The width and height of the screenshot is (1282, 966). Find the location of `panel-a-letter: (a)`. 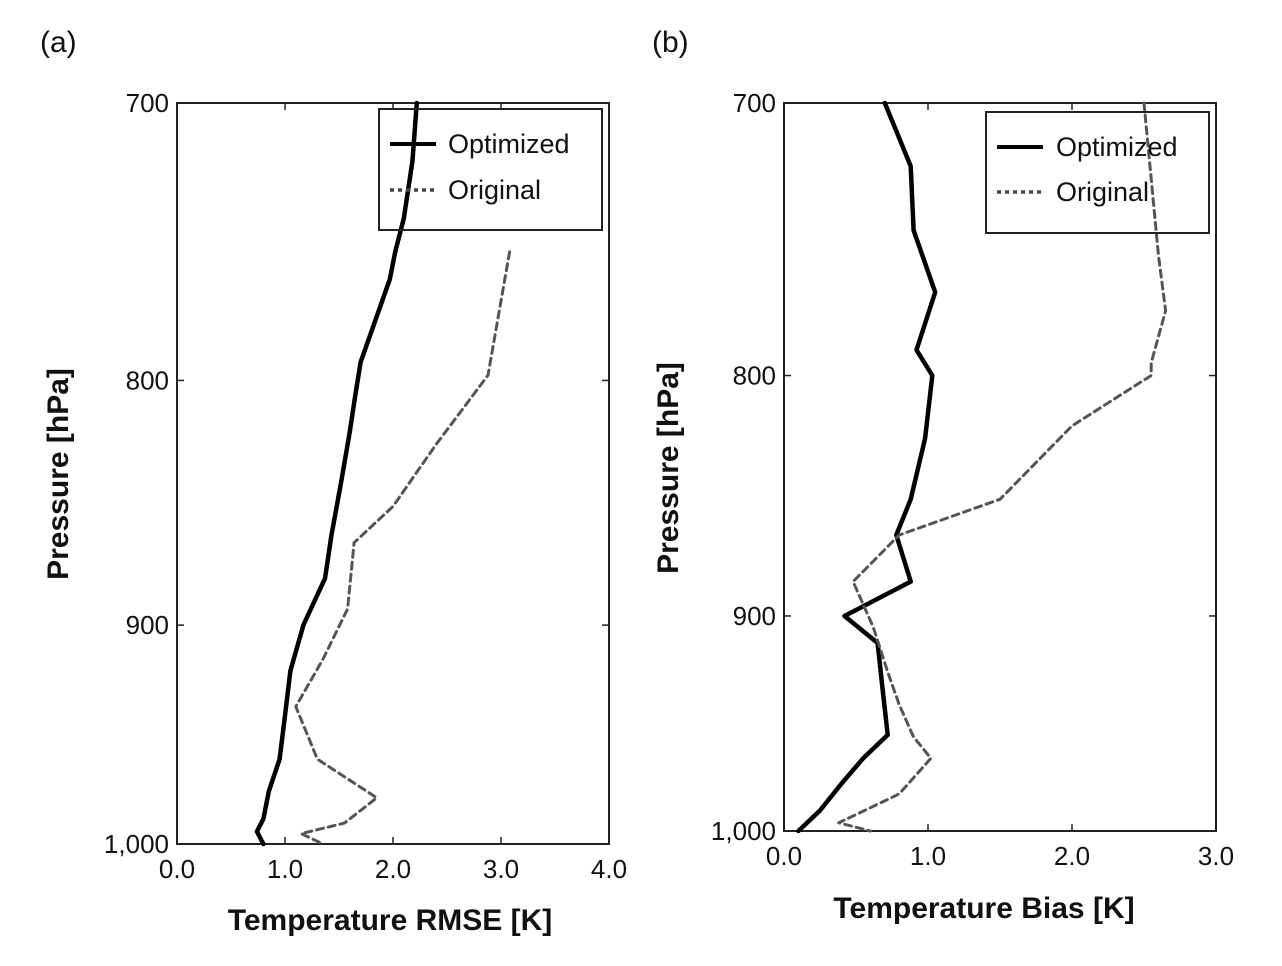

panel-a-letter: (a) is located at coordinates (58, 42).